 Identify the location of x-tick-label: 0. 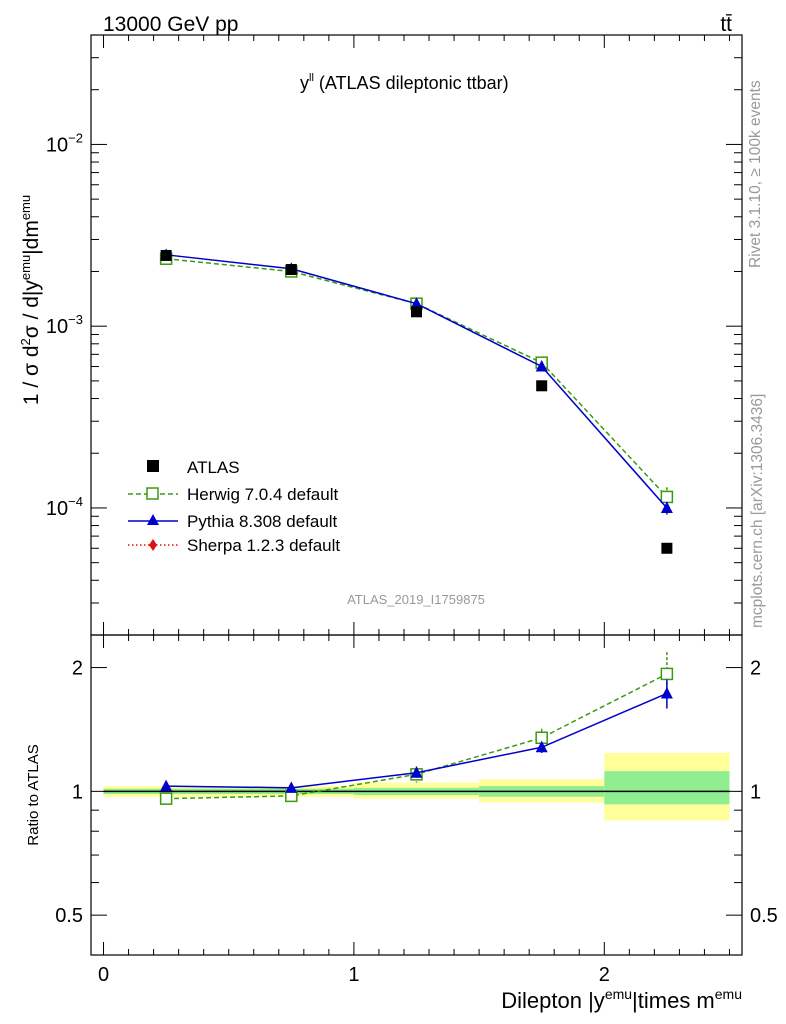
(103, 975).